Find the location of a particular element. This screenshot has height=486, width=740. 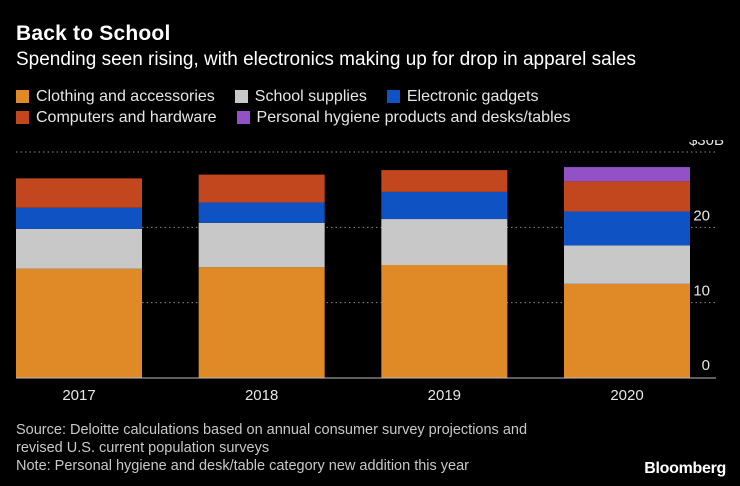

bar-segment-2017-clothing is located at coordinates (79, 323).